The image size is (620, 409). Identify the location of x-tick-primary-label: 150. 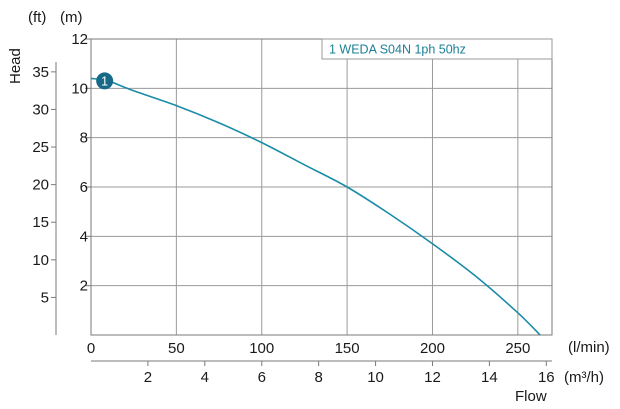
(347, 348).